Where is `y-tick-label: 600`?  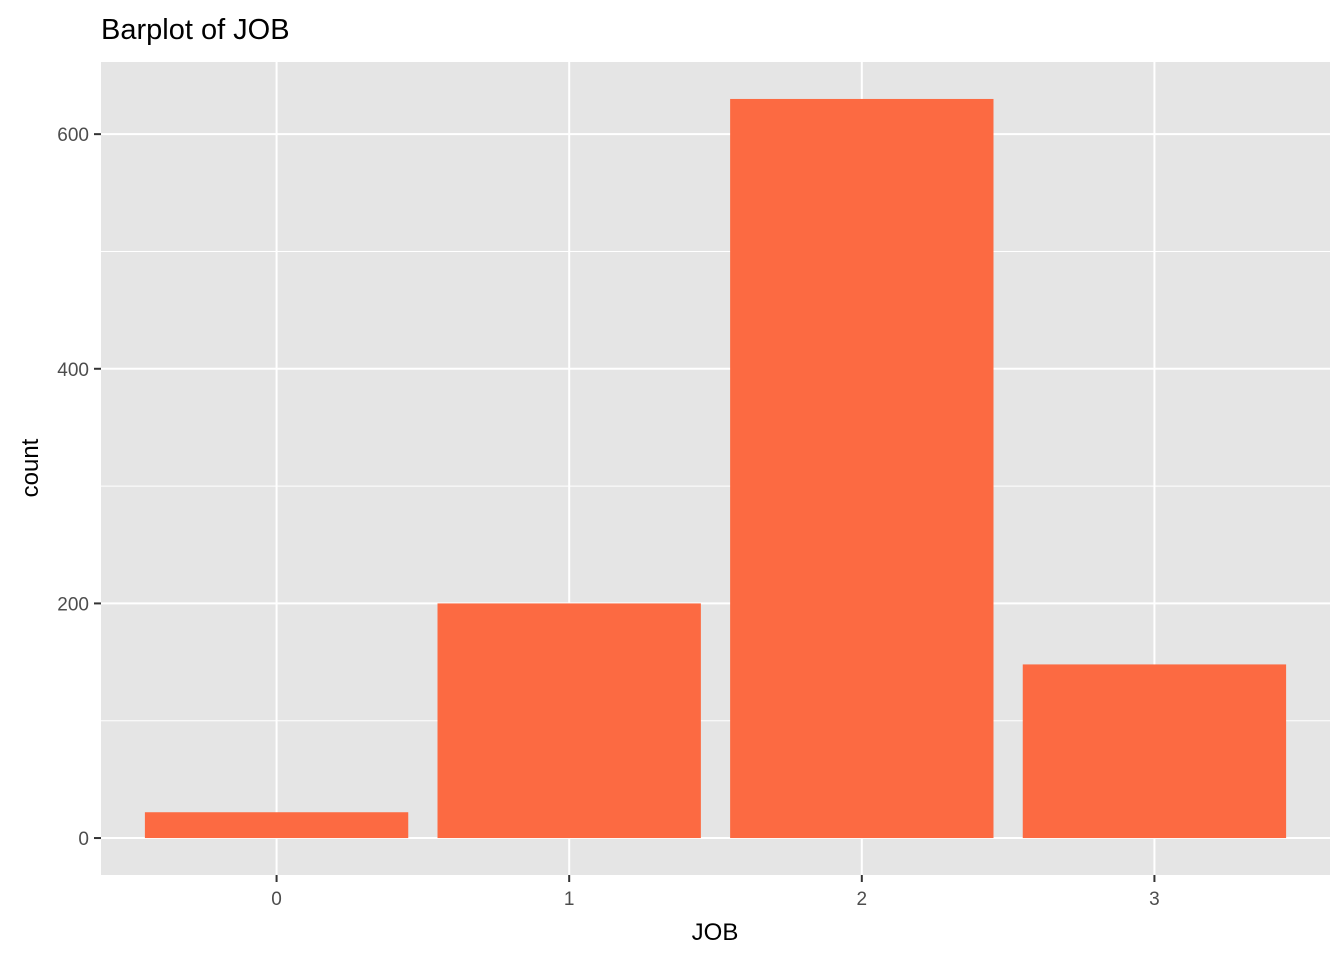
y-tick-label: 600 is located at coordinates (73, 135).